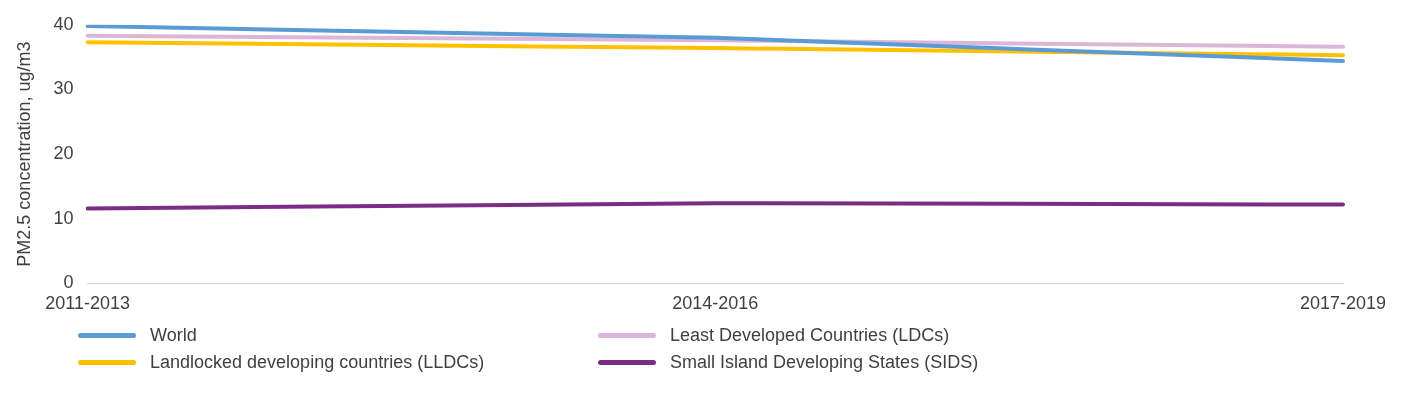 This screenshot has width=1403, height=410. I want to click on x-tick-label: 2014-2016, so click(715, 303).